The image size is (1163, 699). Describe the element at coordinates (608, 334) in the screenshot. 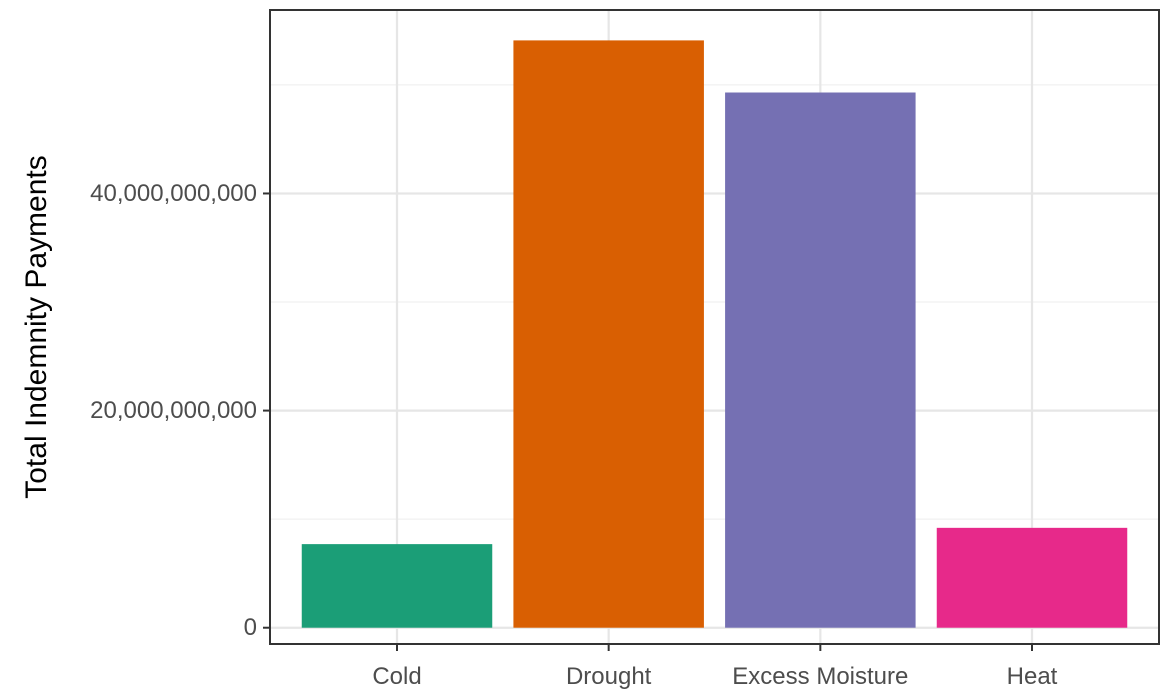

I see `bar-drought` at that location.